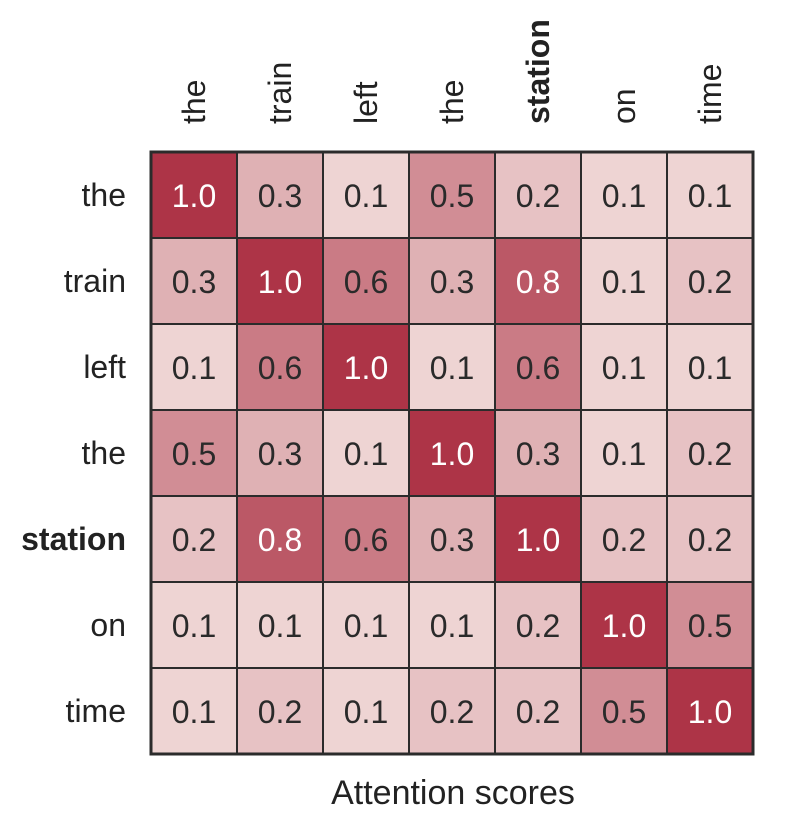 The height and width of the screenshot is (813, 804). What do you see at coordinates (280, 93) in the screenshot?
I see `column-label-1: train` at bounding box center [280, 93].